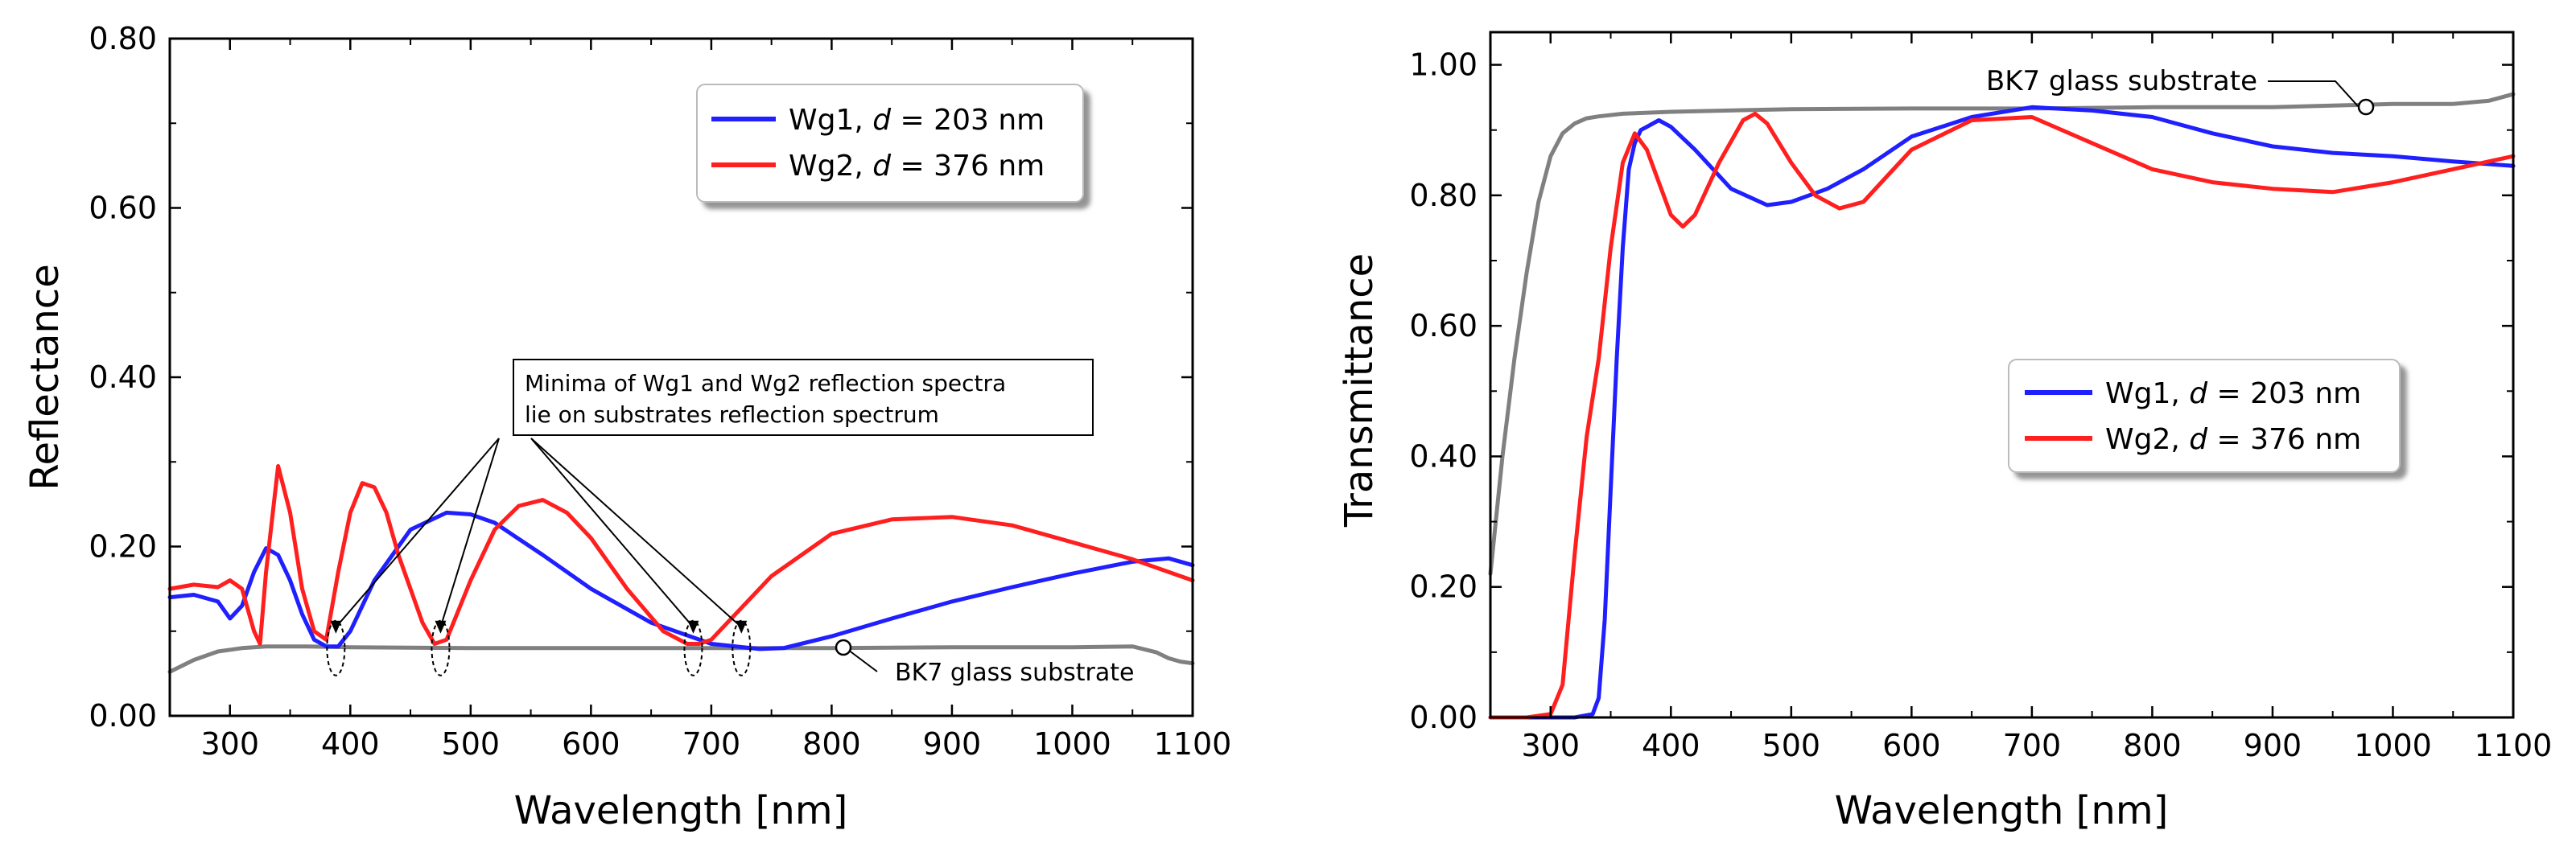 This screenshot has width=2576, height=859. I want to click on annotation-box, so click(803, 397).